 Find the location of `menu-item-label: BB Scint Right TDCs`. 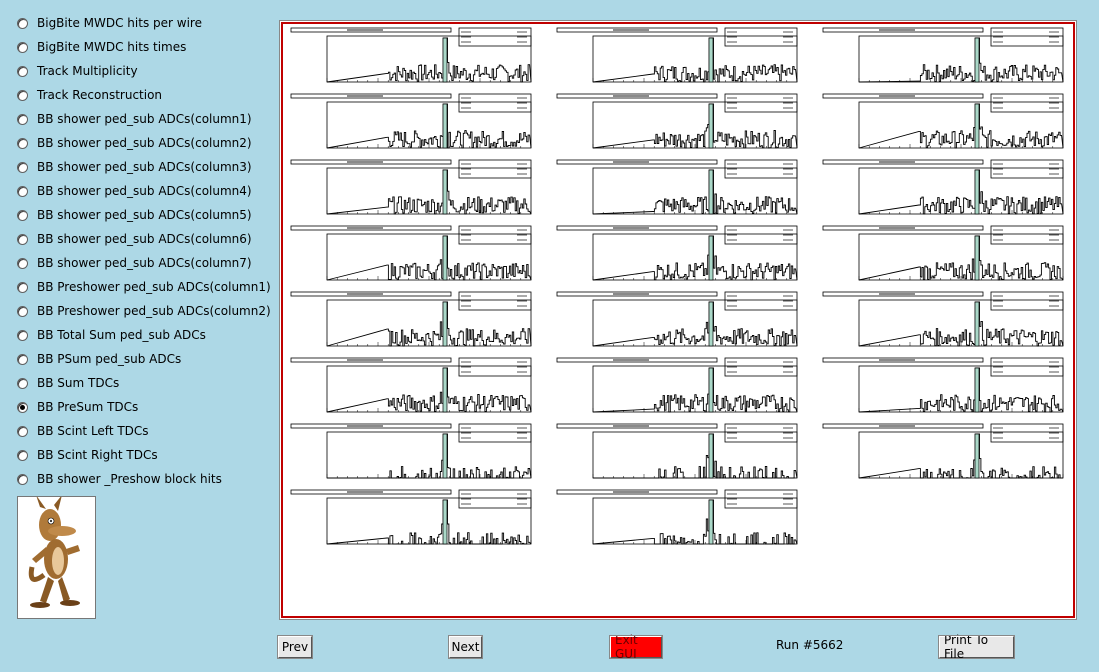

menu-item-label: BB Scint Right TDCs is located at coordinates (97, 455).